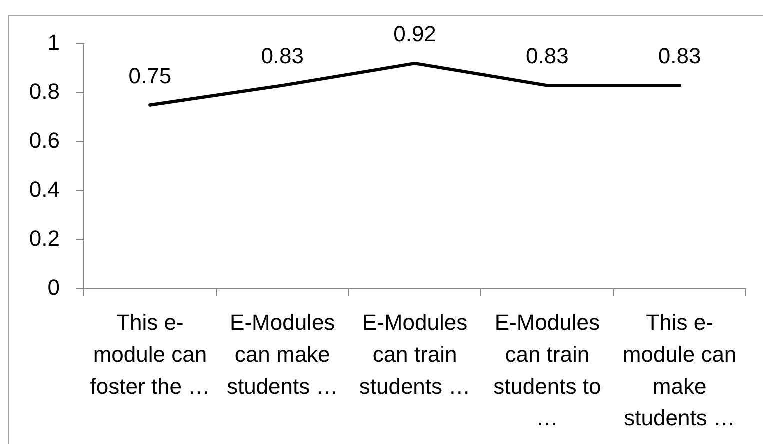 The width and height of the screenshot is (763, 444). What do you see at coordinates (415, 34) in the screenshot?
I see `data-label: 0.92` at bounding box center [415, 34].